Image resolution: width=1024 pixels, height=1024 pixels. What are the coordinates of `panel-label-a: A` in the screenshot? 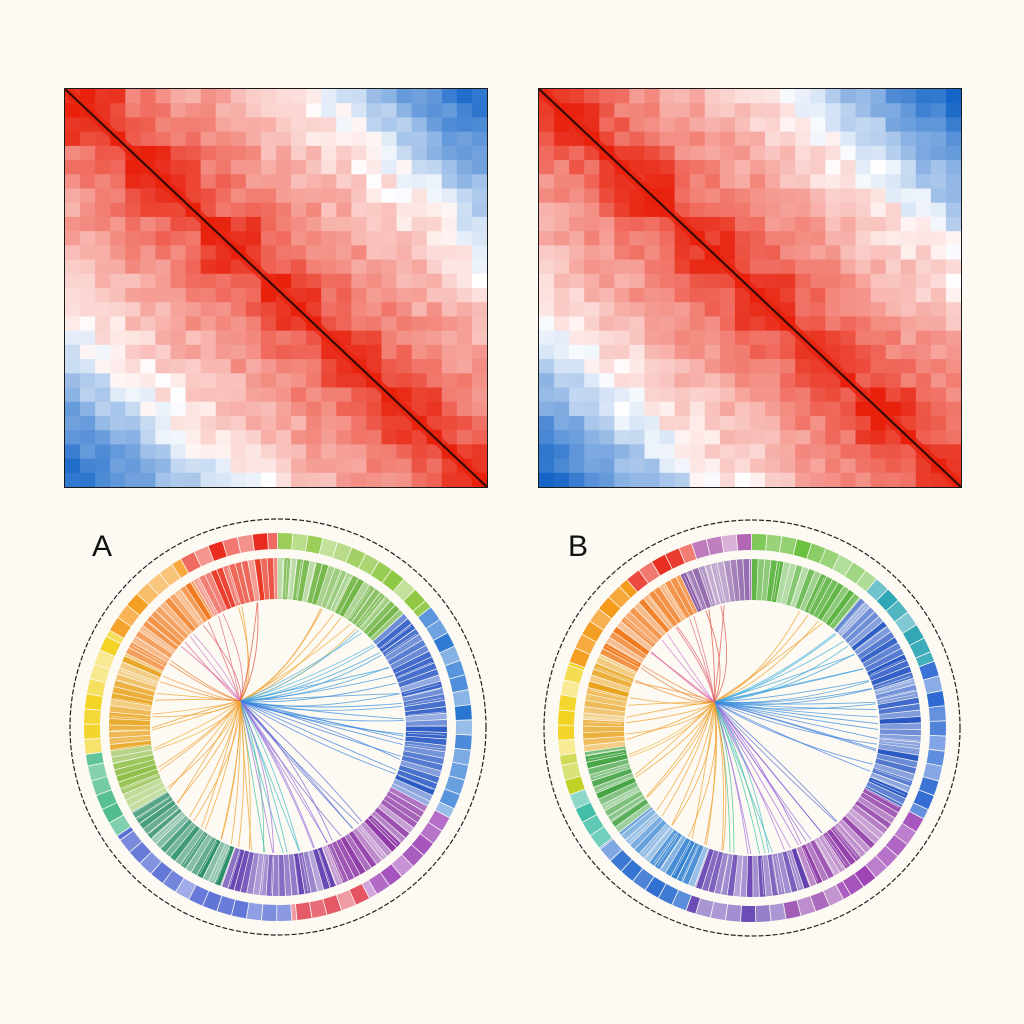 It's located at (102, 546).